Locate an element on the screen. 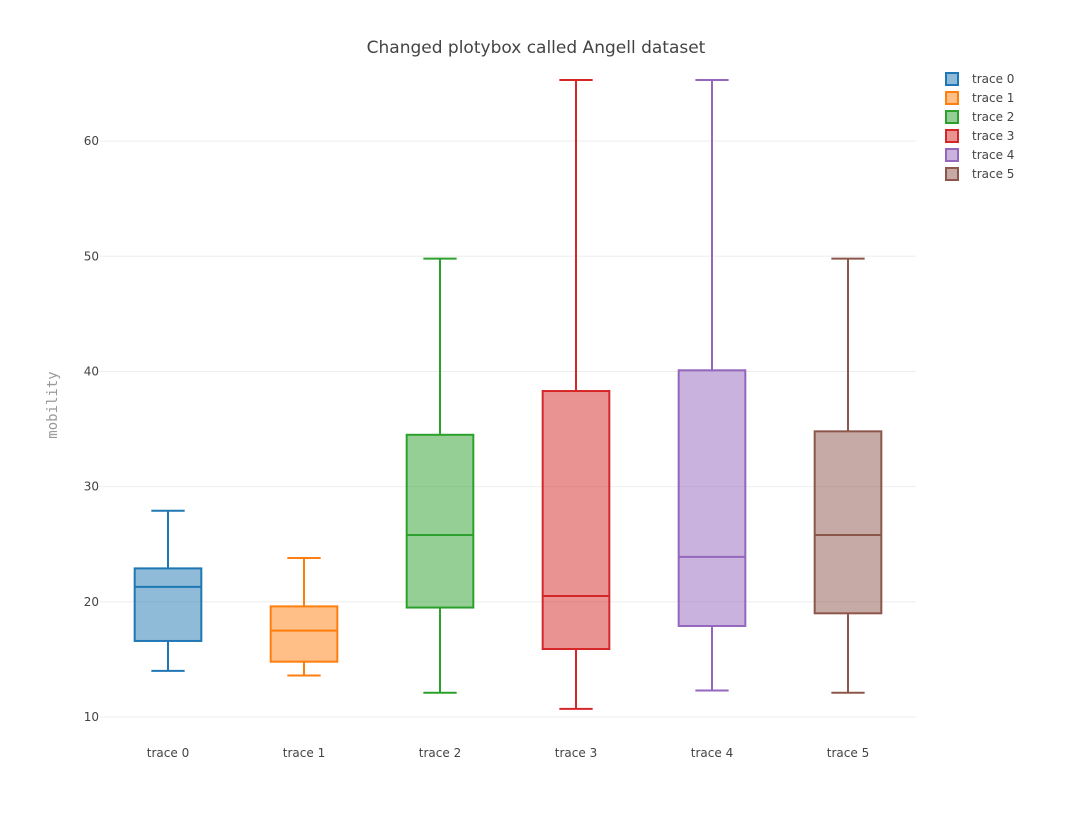 This screenshot has width=1072, height=824. legend-item: trace 0 is located at coordinates (979, 79).